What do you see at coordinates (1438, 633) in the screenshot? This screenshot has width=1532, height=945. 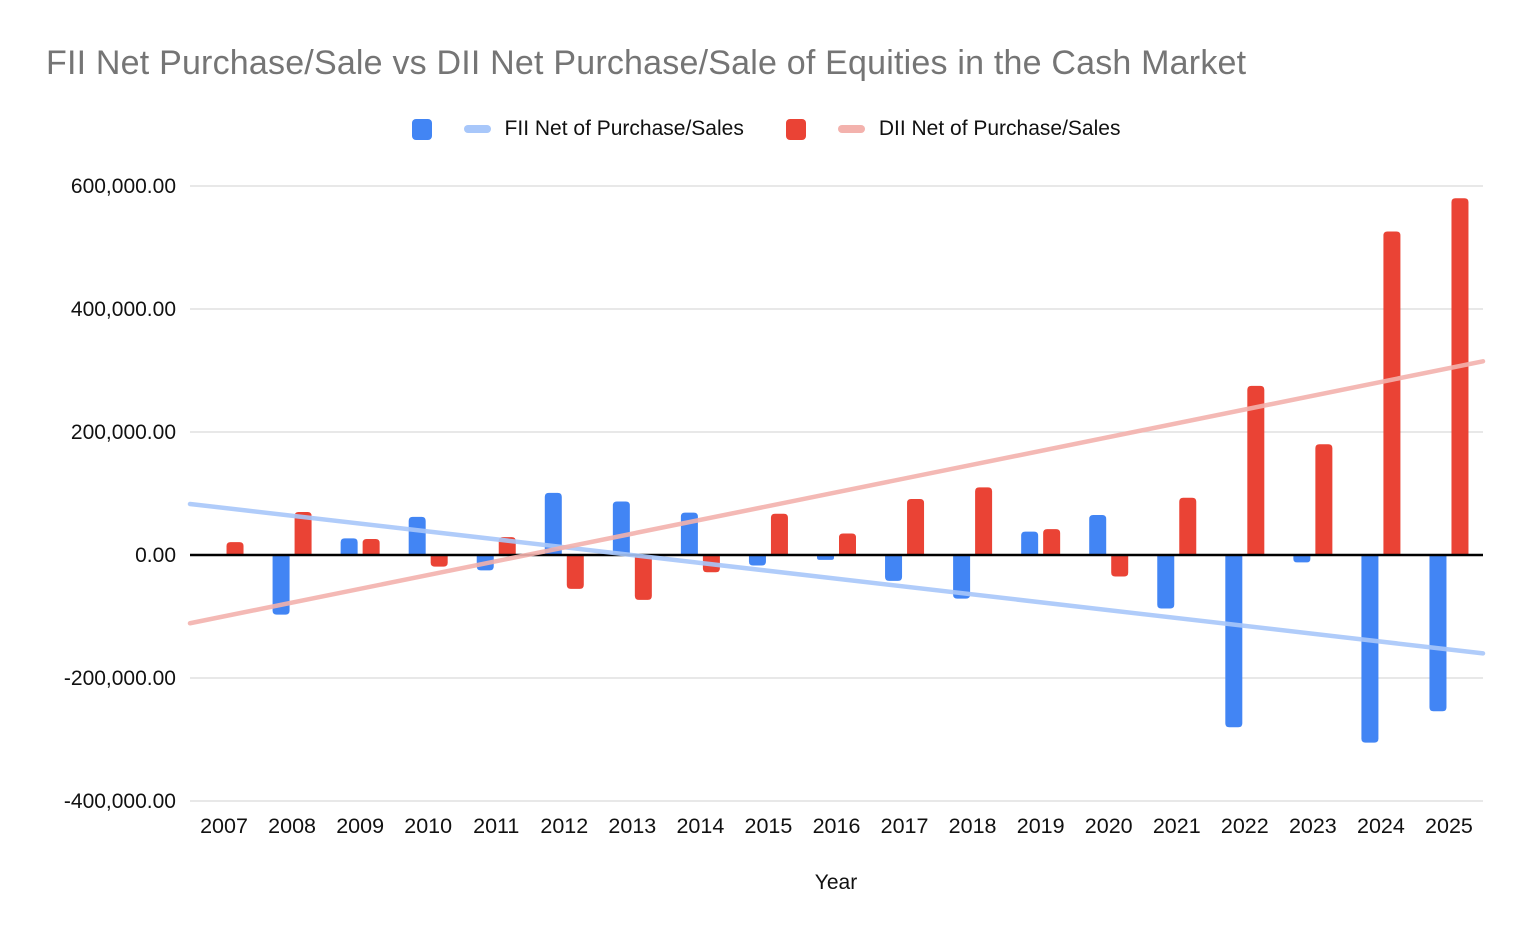 I see `bar-fii-2025` at bounding box center [1438, 633].